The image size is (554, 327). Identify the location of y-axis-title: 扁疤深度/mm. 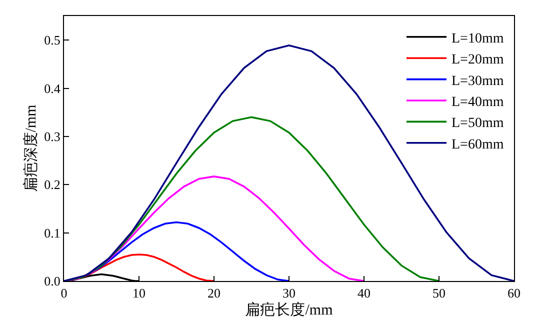
(31, 148).